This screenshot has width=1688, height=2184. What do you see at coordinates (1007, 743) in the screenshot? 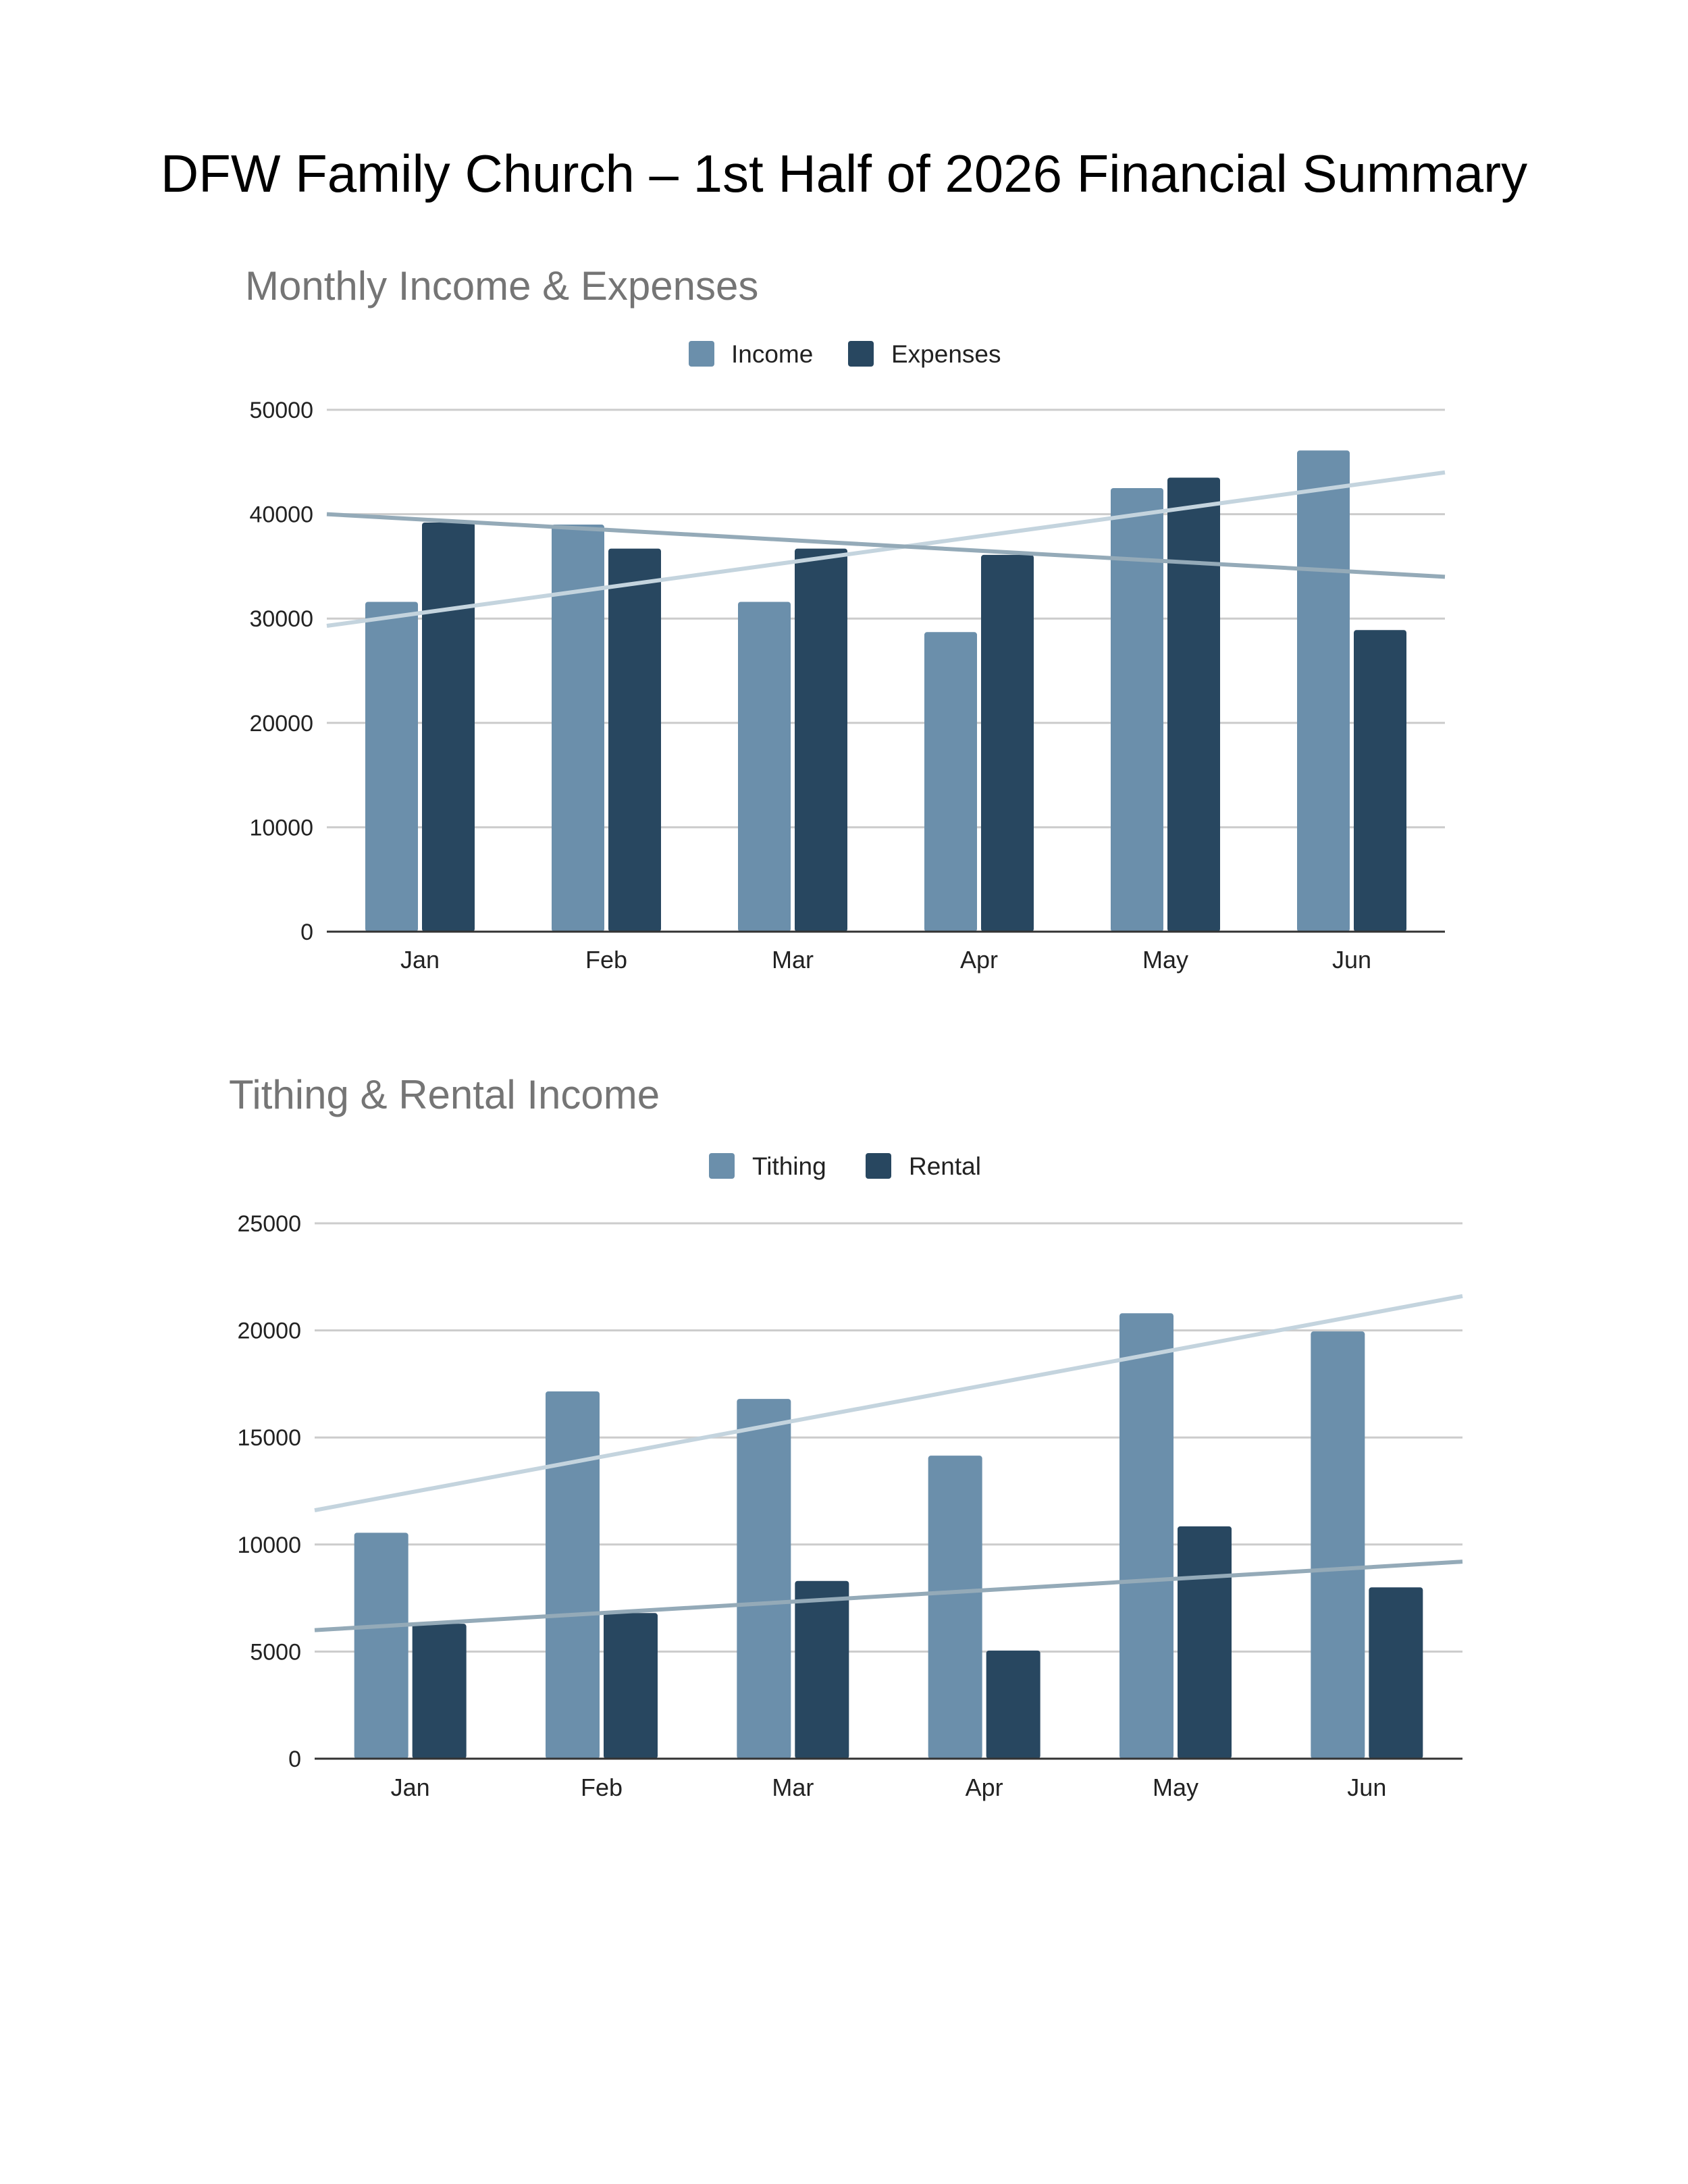
I see `bar-expenses-apr` at bounding box center [1007, 743].